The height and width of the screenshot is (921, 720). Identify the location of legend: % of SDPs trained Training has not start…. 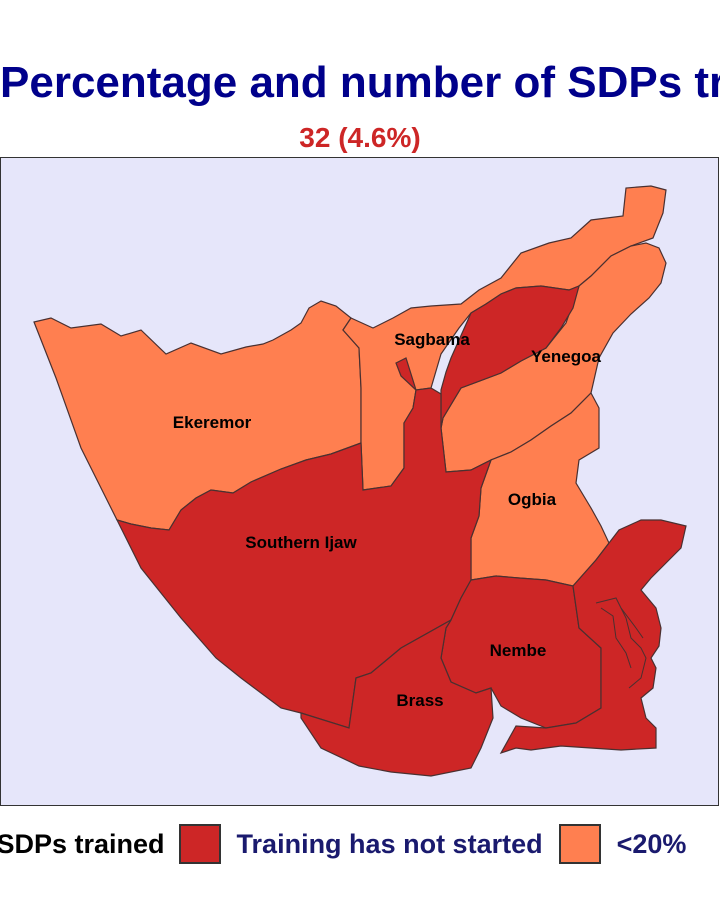
(351, 844).